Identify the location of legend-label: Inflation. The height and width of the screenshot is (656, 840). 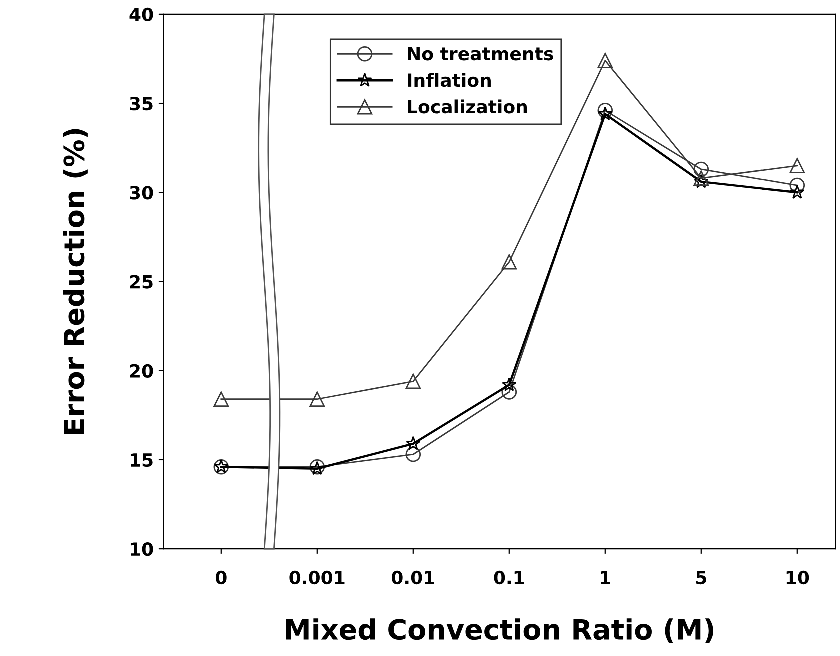
(449, 80).